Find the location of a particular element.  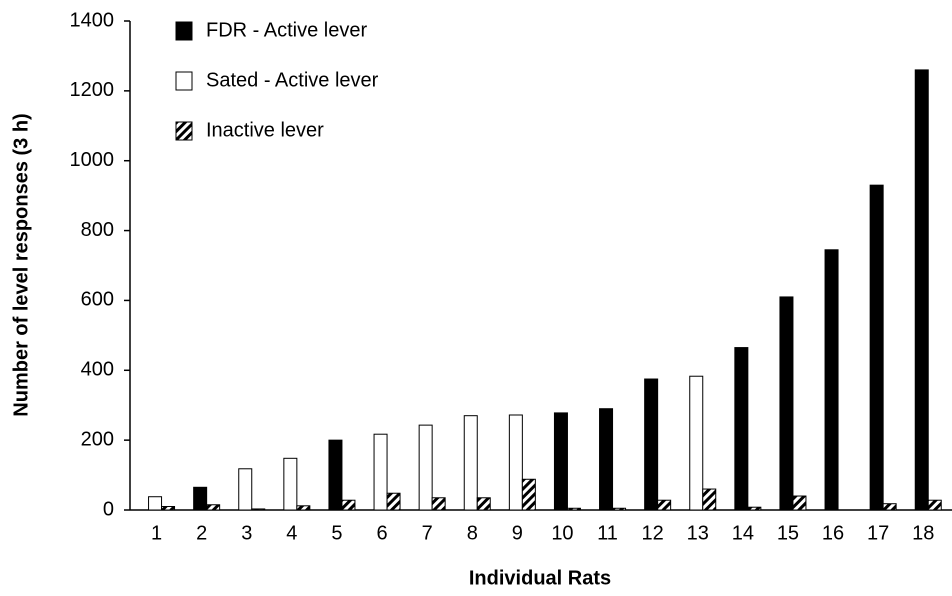

y-tick-label: 800 is located at coordinates (97, 230).